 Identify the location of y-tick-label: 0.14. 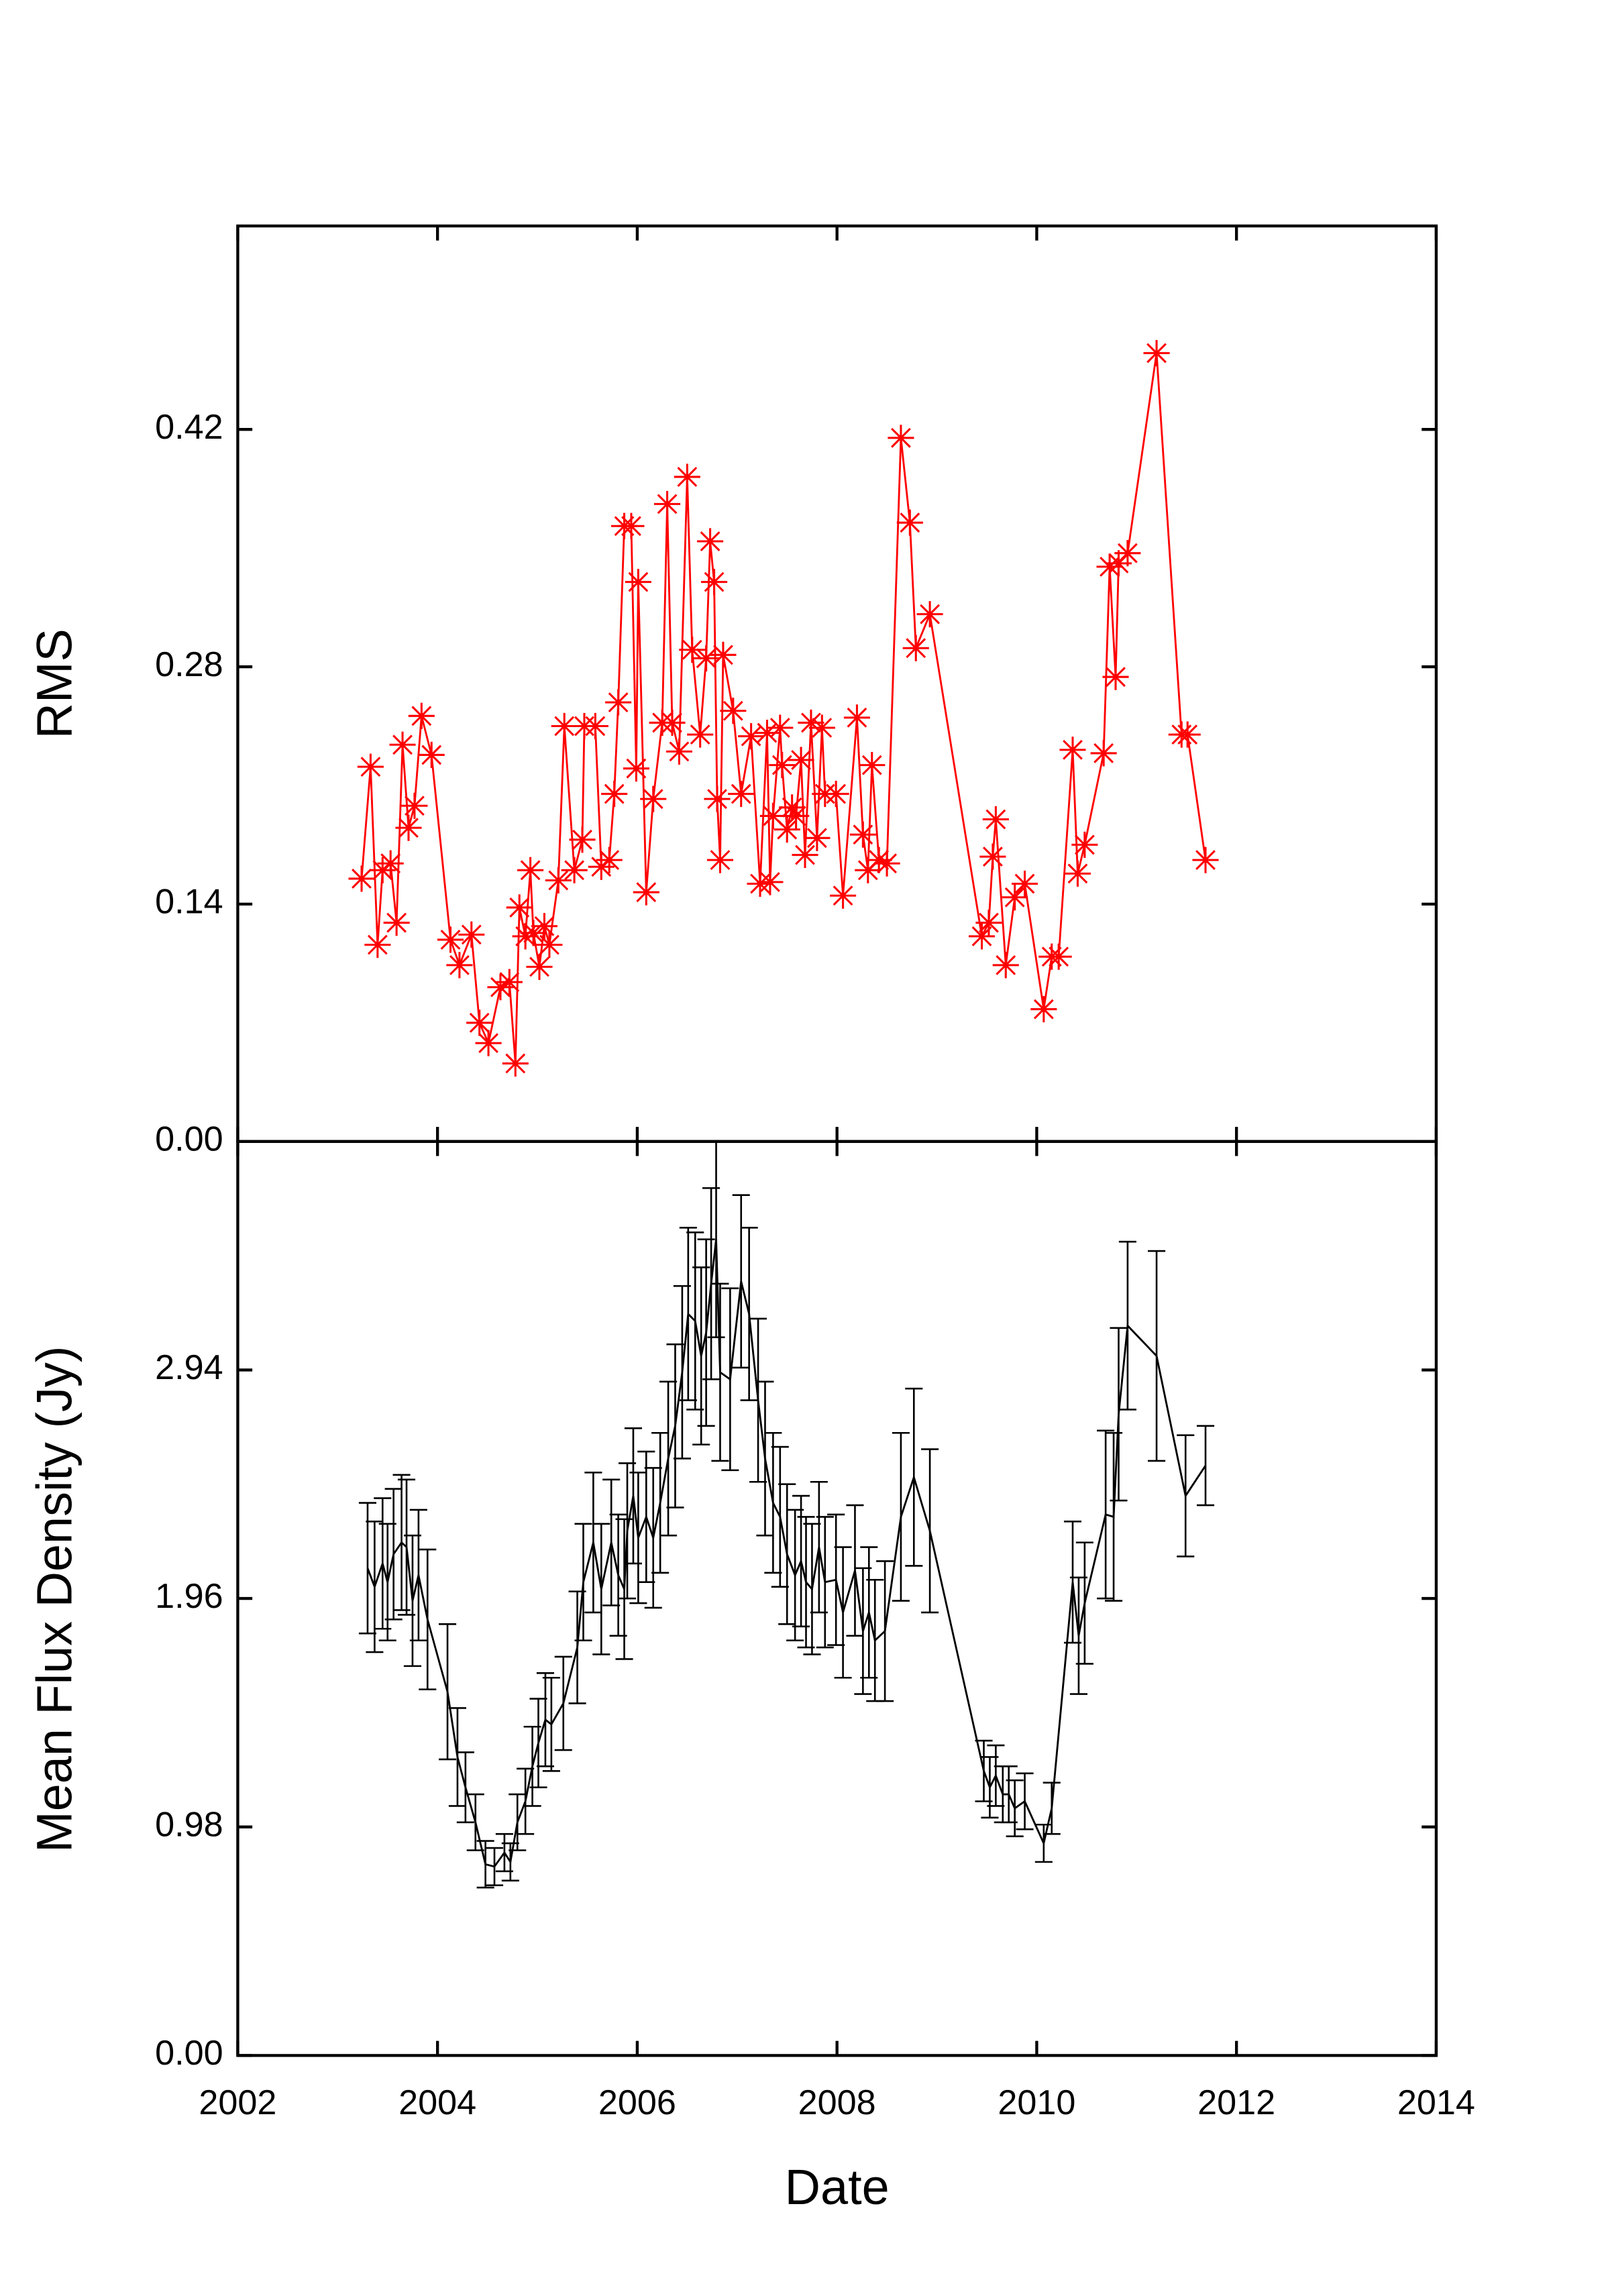
(189, 902).